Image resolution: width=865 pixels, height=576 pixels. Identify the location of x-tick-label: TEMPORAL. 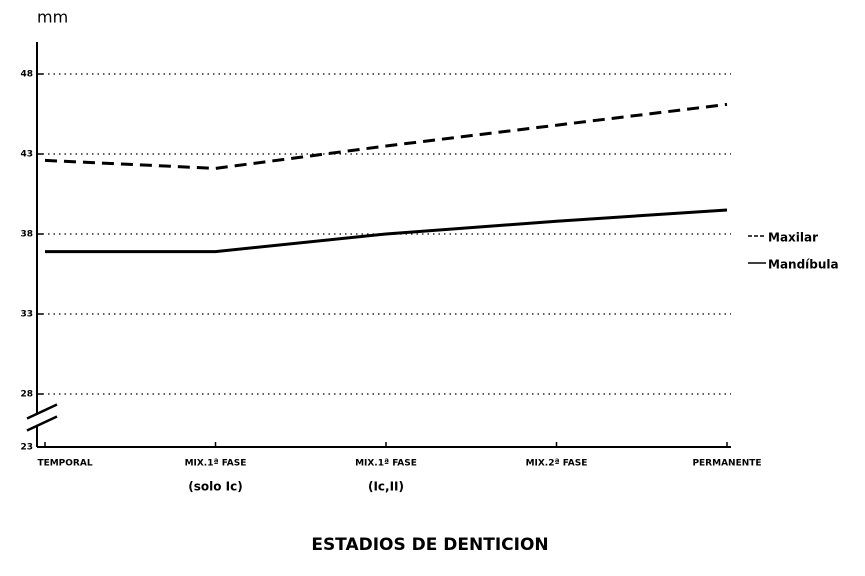
(64, 464).